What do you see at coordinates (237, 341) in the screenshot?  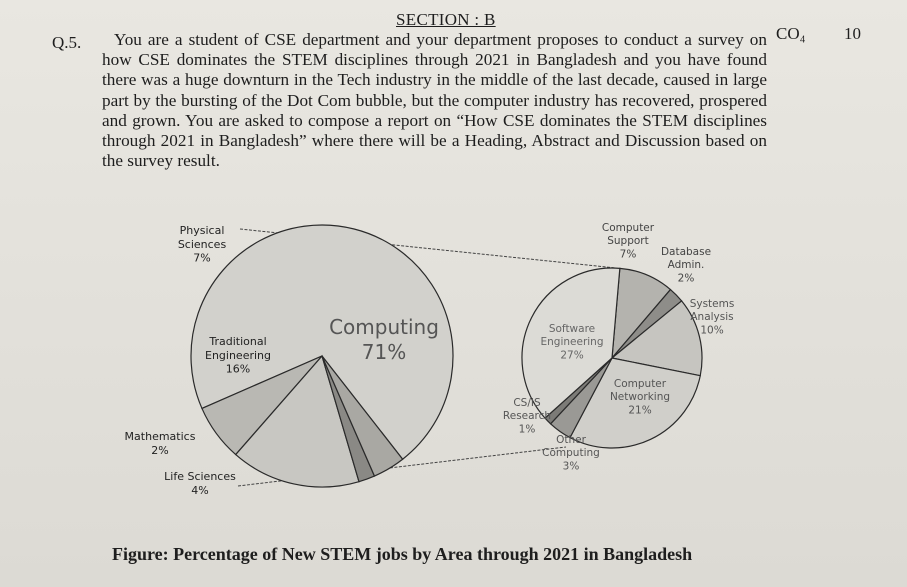 I see `slice-label-line: Traditional` at bounding box center [237, 341].